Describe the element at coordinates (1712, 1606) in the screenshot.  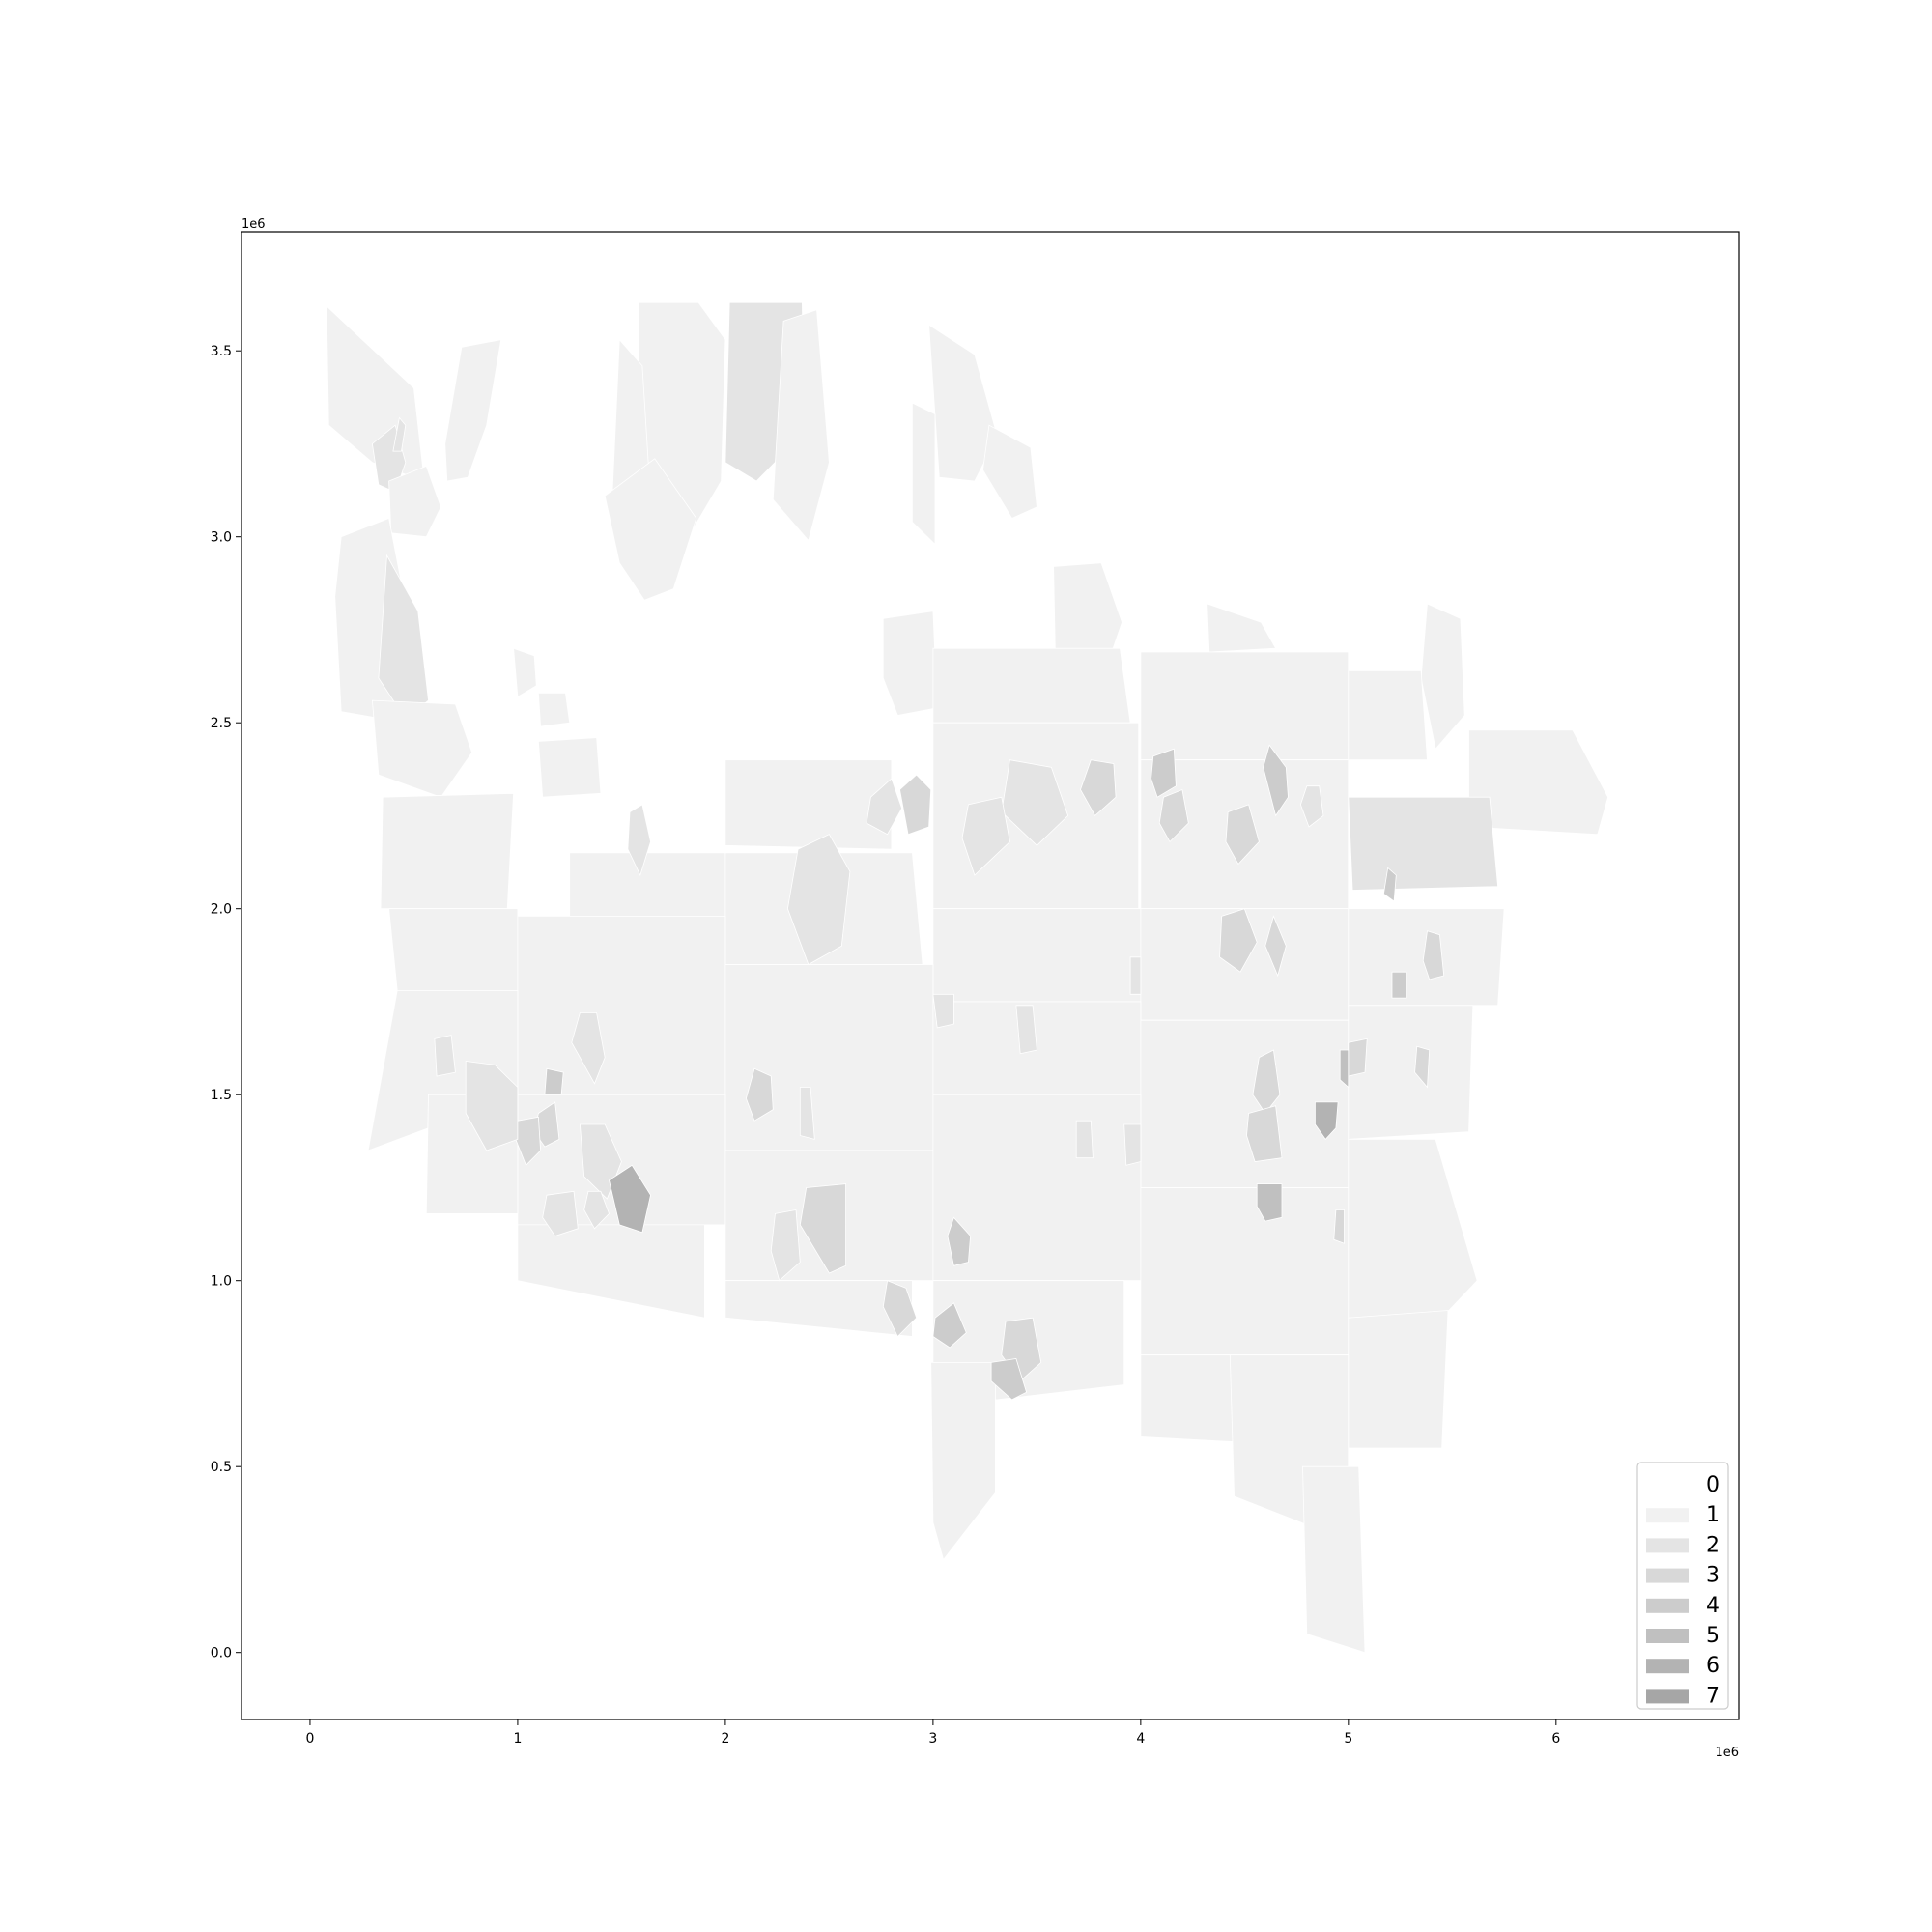
I see `legend-label-4: 4` at that location.